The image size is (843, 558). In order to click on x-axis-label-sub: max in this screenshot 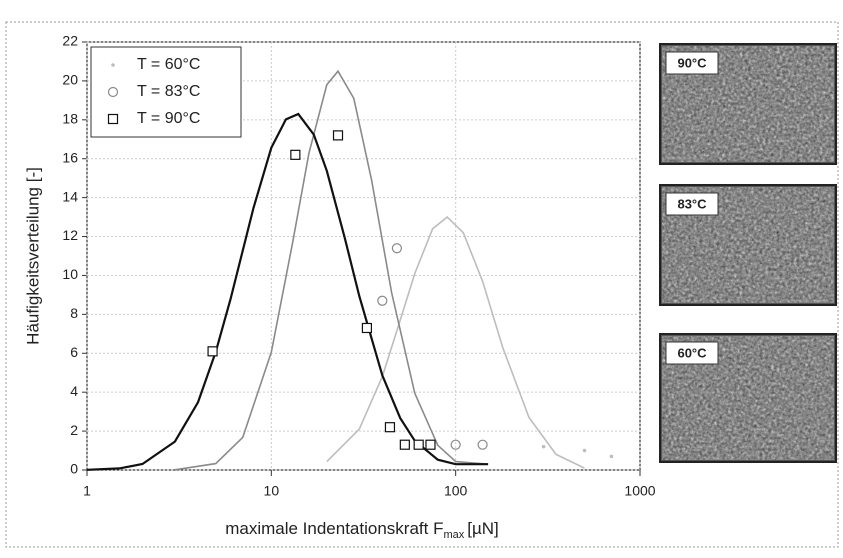, I will do `click(453, 535)`.